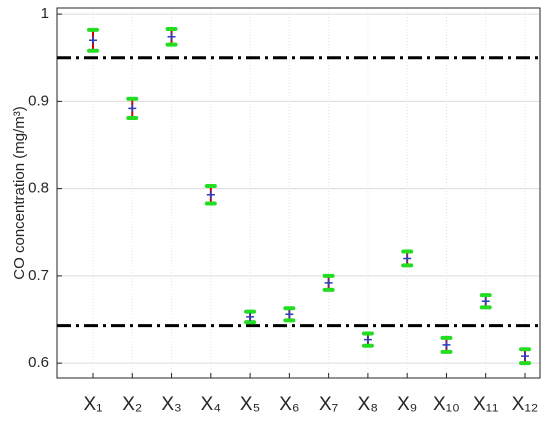  What do you see at coordinates (171, 404) in the screenshot?
I see `x-tick-label: X₃` at bounding box center [171, 404].